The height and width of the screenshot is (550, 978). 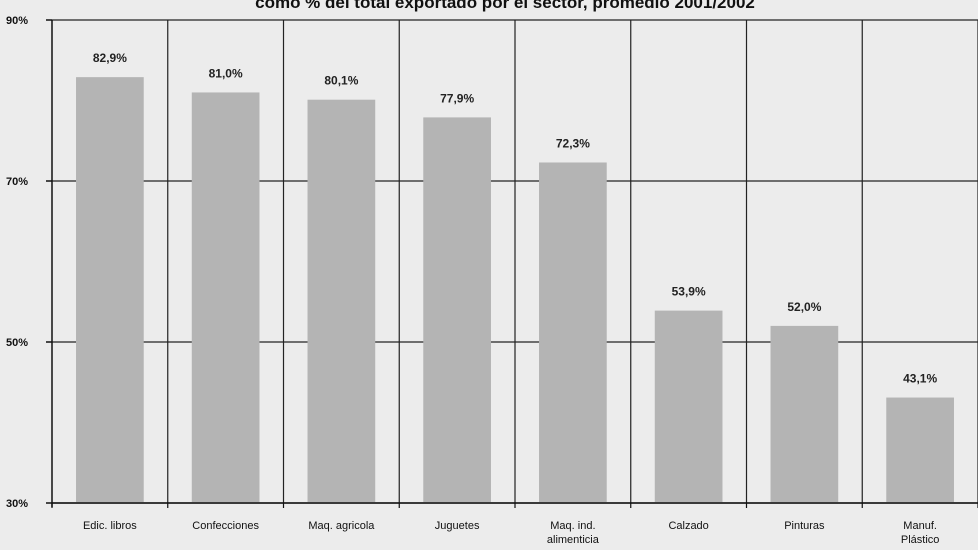 I want to click on category-label: Plástico, so click(x=920, y=540).